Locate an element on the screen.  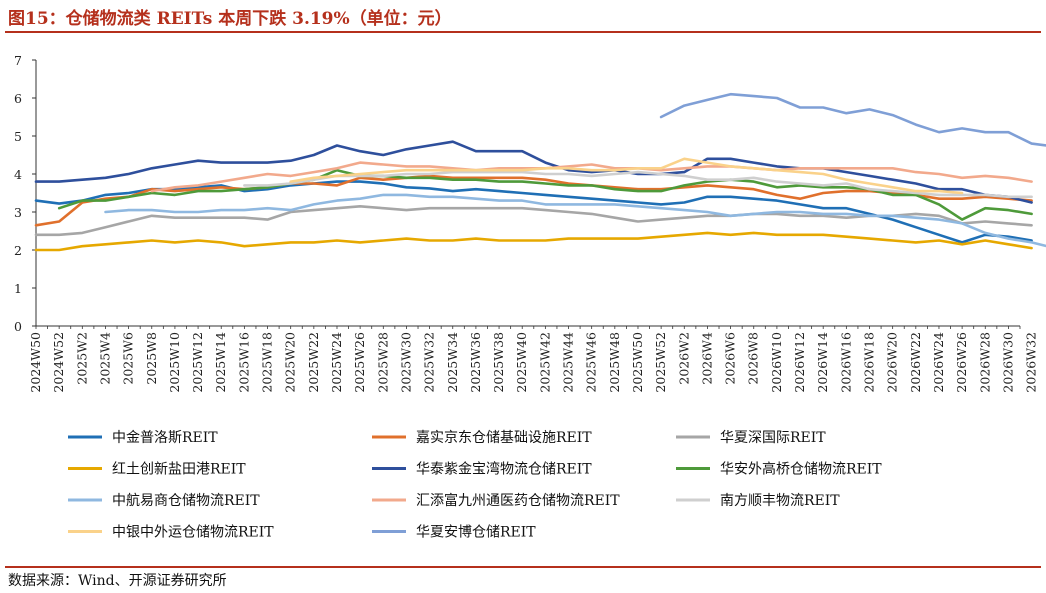
source-note: 数据来源：Wind、开源证券研究所 is located at coordinates (117, 581).